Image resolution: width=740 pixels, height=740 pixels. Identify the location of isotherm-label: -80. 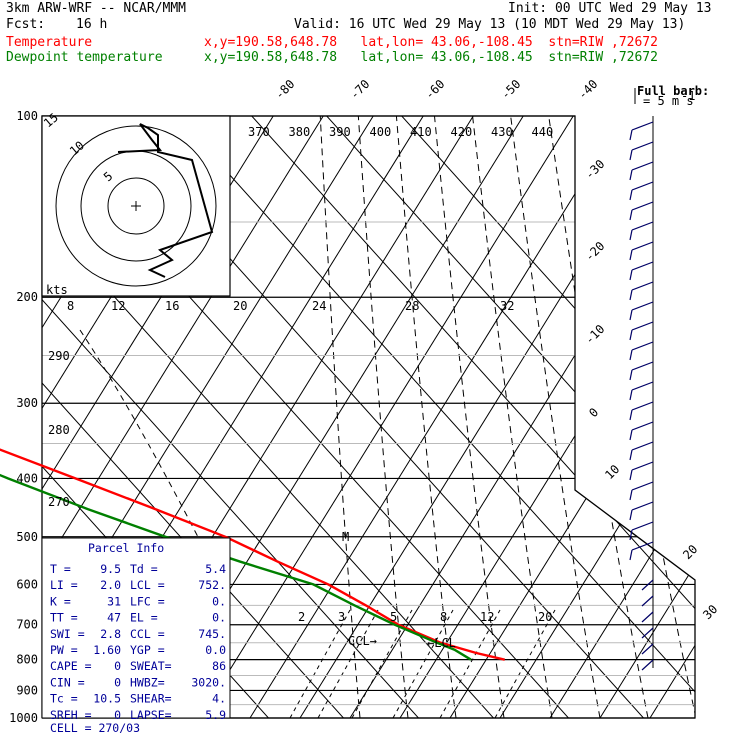
(284, 89).